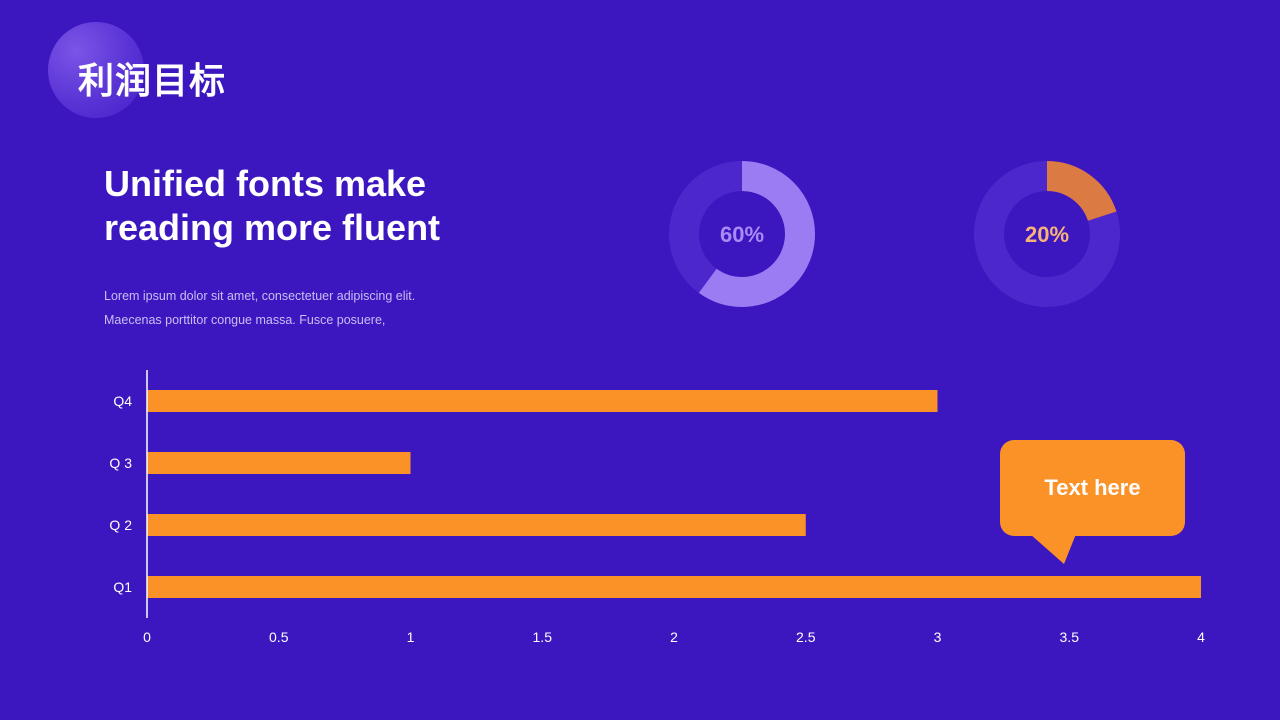 The image size is (1280, 720). What do you see at coordinates (543, 637) in the screenshot?
I see `x-tick-label-3: 1.5` at bounding box center [543, 637].